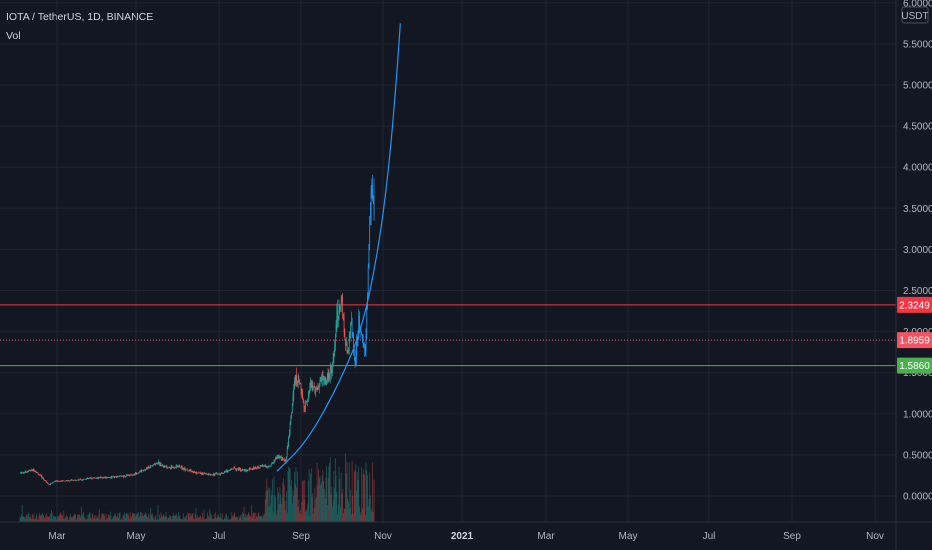 This screenshot has height=550, width=932. What do you see at coordinates (917, 4) in the screenshot?
I see `y-tick-label: 6.0000` at bounding box center [917, 4].